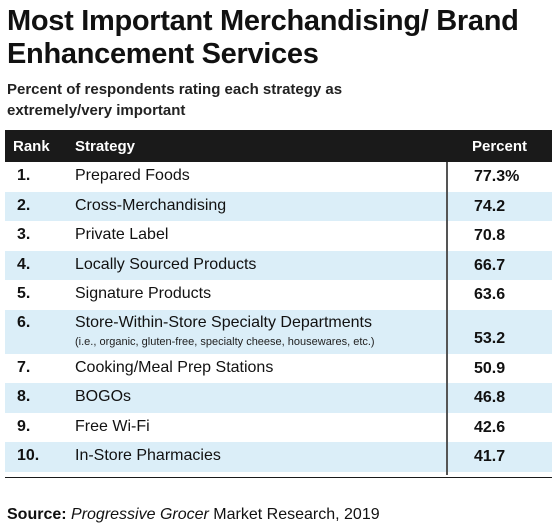 Image resolution: width=557 pixels, height=530 pixels. What do you see at coordinates (278, 457) in the screenshot?
I see `table-row: 10. In-Store Pharmacies 41.7` at bounding box center [278, 457].